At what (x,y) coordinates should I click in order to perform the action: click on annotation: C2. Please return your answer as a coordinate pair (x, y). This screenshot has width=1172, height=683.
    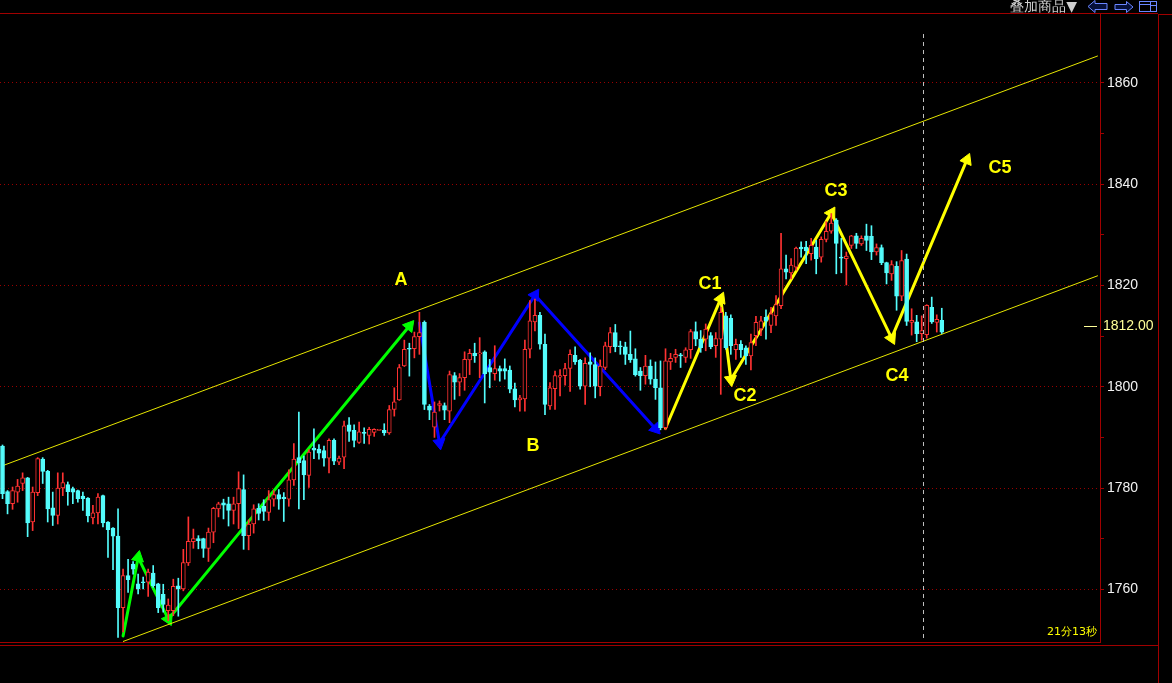
    Looking at the image, I should click on (745, 395).